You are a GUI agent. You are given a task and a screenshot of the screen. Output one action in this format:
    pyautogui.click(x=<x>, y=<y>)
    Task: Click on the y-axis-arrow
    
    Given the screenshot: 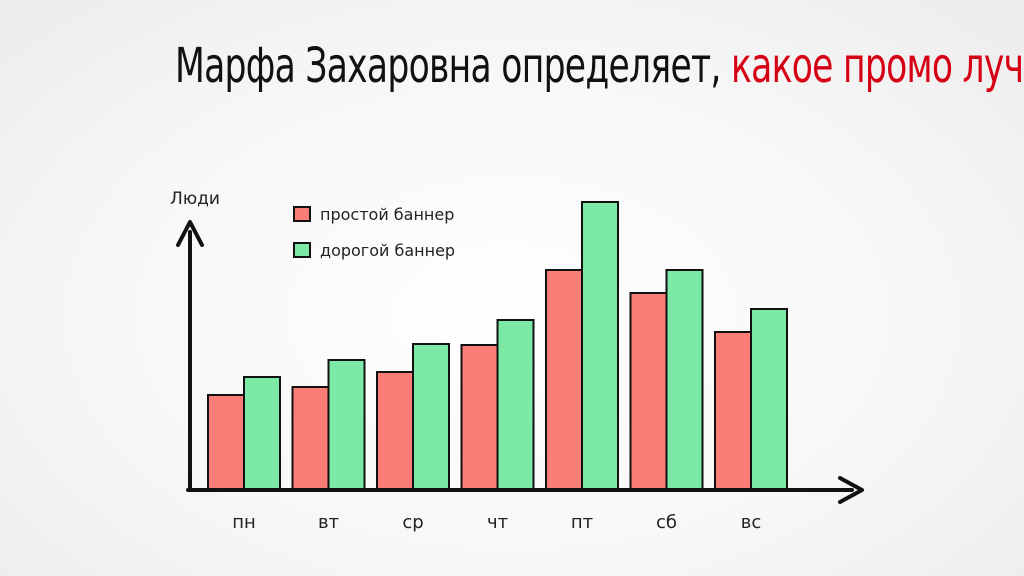 What is the action you would take?
    pyautogui.click(x=190, y=233)
    